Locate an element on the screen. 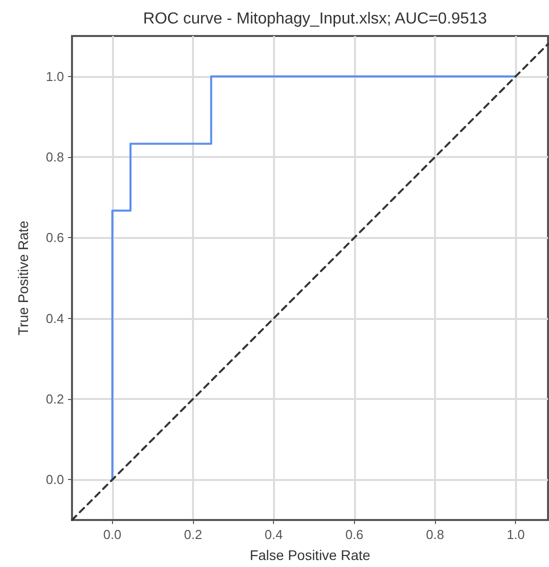  y-tick-label: 0.0 is located at coordinates (55, 480).